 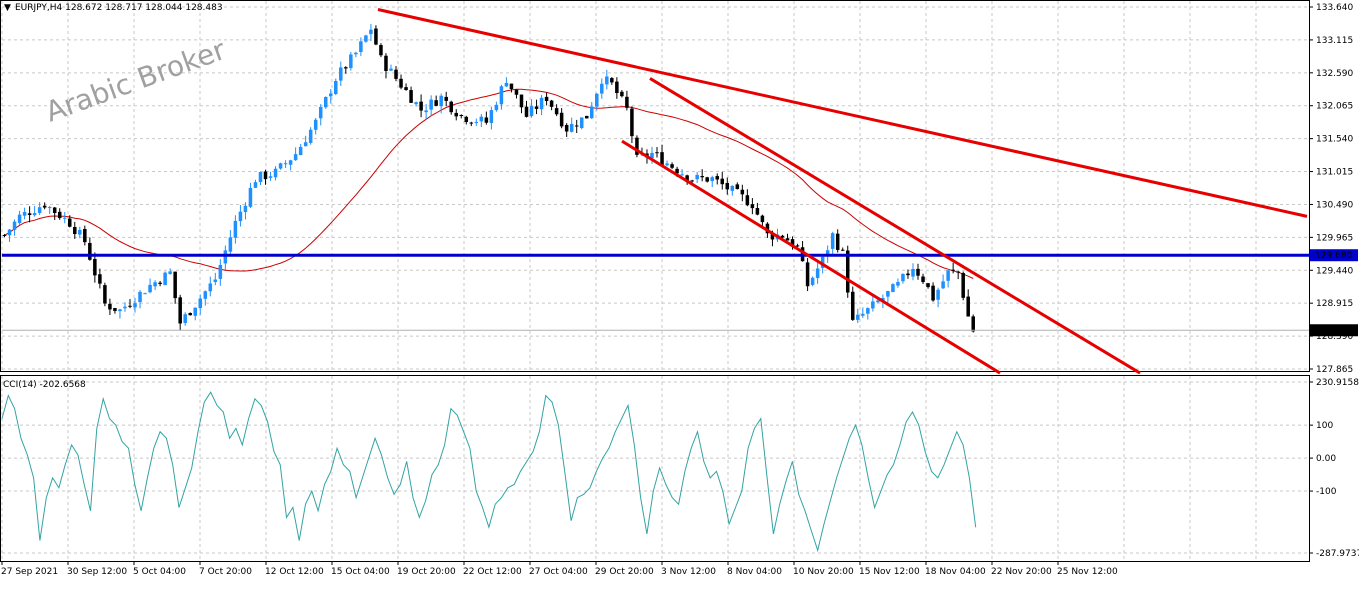 I want to click on price-tick-label: 131.540, so click(x=1334, y=140).